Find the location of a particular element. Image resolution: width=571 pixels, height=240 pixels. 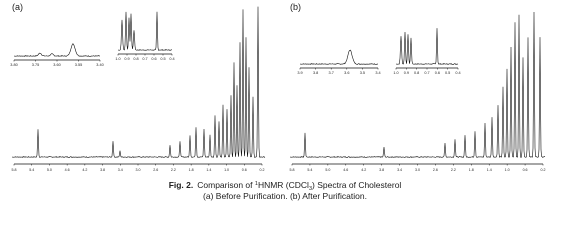

caption-text: ) Spectra of Cholesterol is located at coordinates (356, 185).